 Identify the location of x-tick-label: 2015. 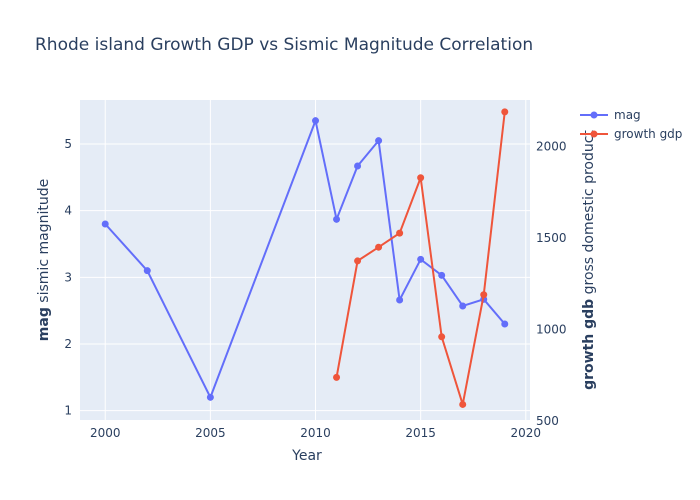
(420, 433).